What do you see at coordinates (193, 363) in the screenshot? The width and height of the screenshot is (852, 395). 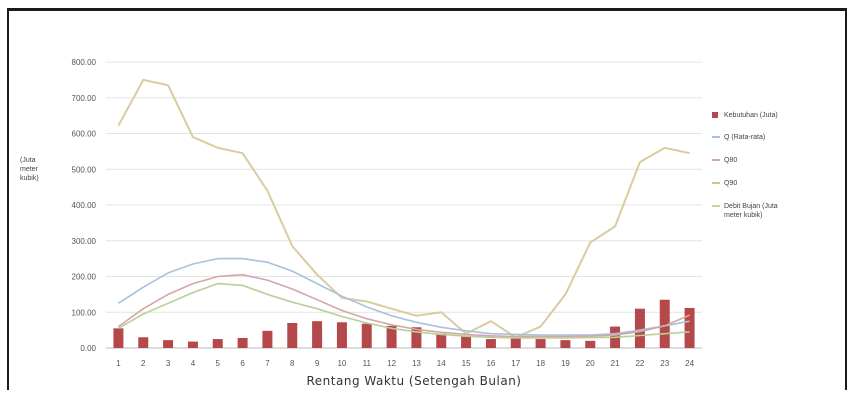 I see `x-tick-label: 4` at bounding box center [193, 363].